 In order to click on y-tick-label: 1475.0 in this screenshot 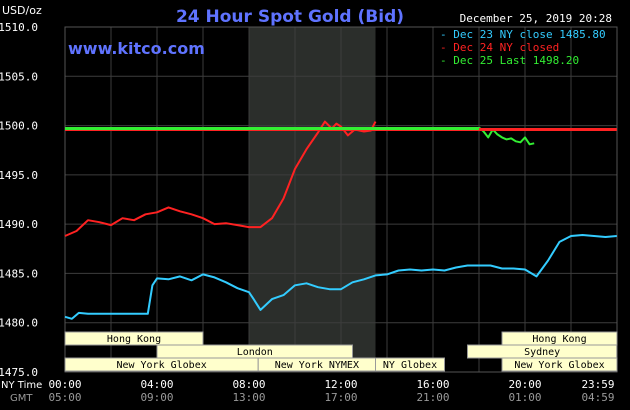, I will do `click(19, 372)`.